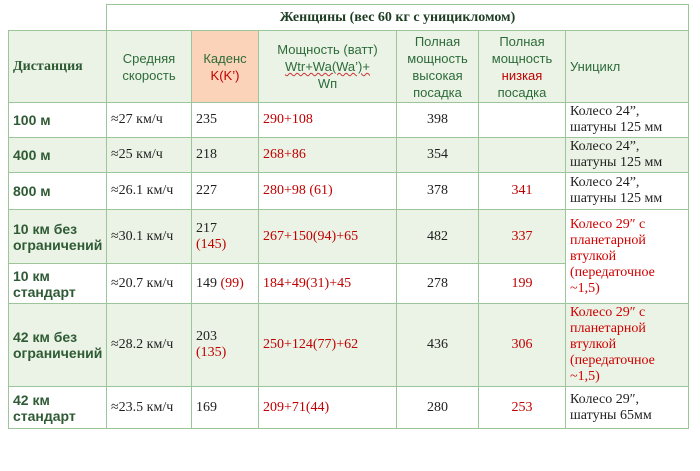 This screenshot has height=471, width=700. What do you see at coordinates (397, 17) in the screenshot?
I see `table-title: Женщины (вес 60 кг с уницикломом)` at bounding box center [397, 17].